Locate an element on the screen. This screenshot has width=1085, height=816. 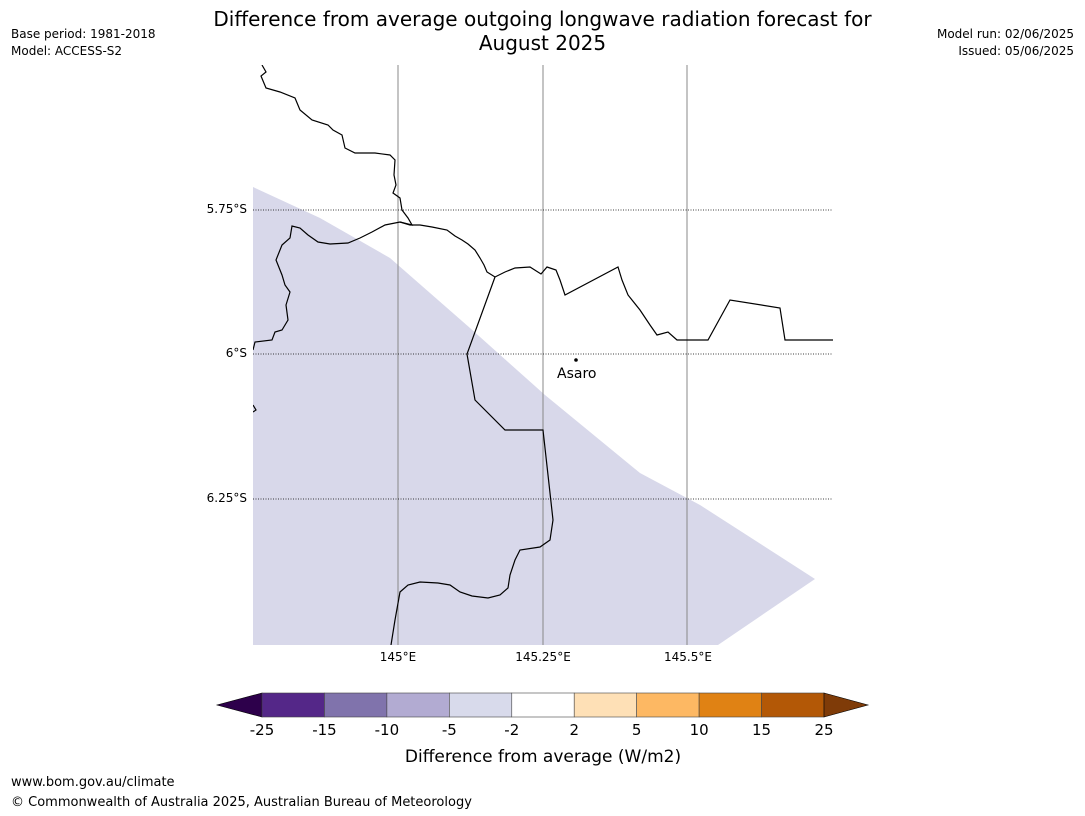
lon-label-145e: 145°E is located at coordinates (398, 657).